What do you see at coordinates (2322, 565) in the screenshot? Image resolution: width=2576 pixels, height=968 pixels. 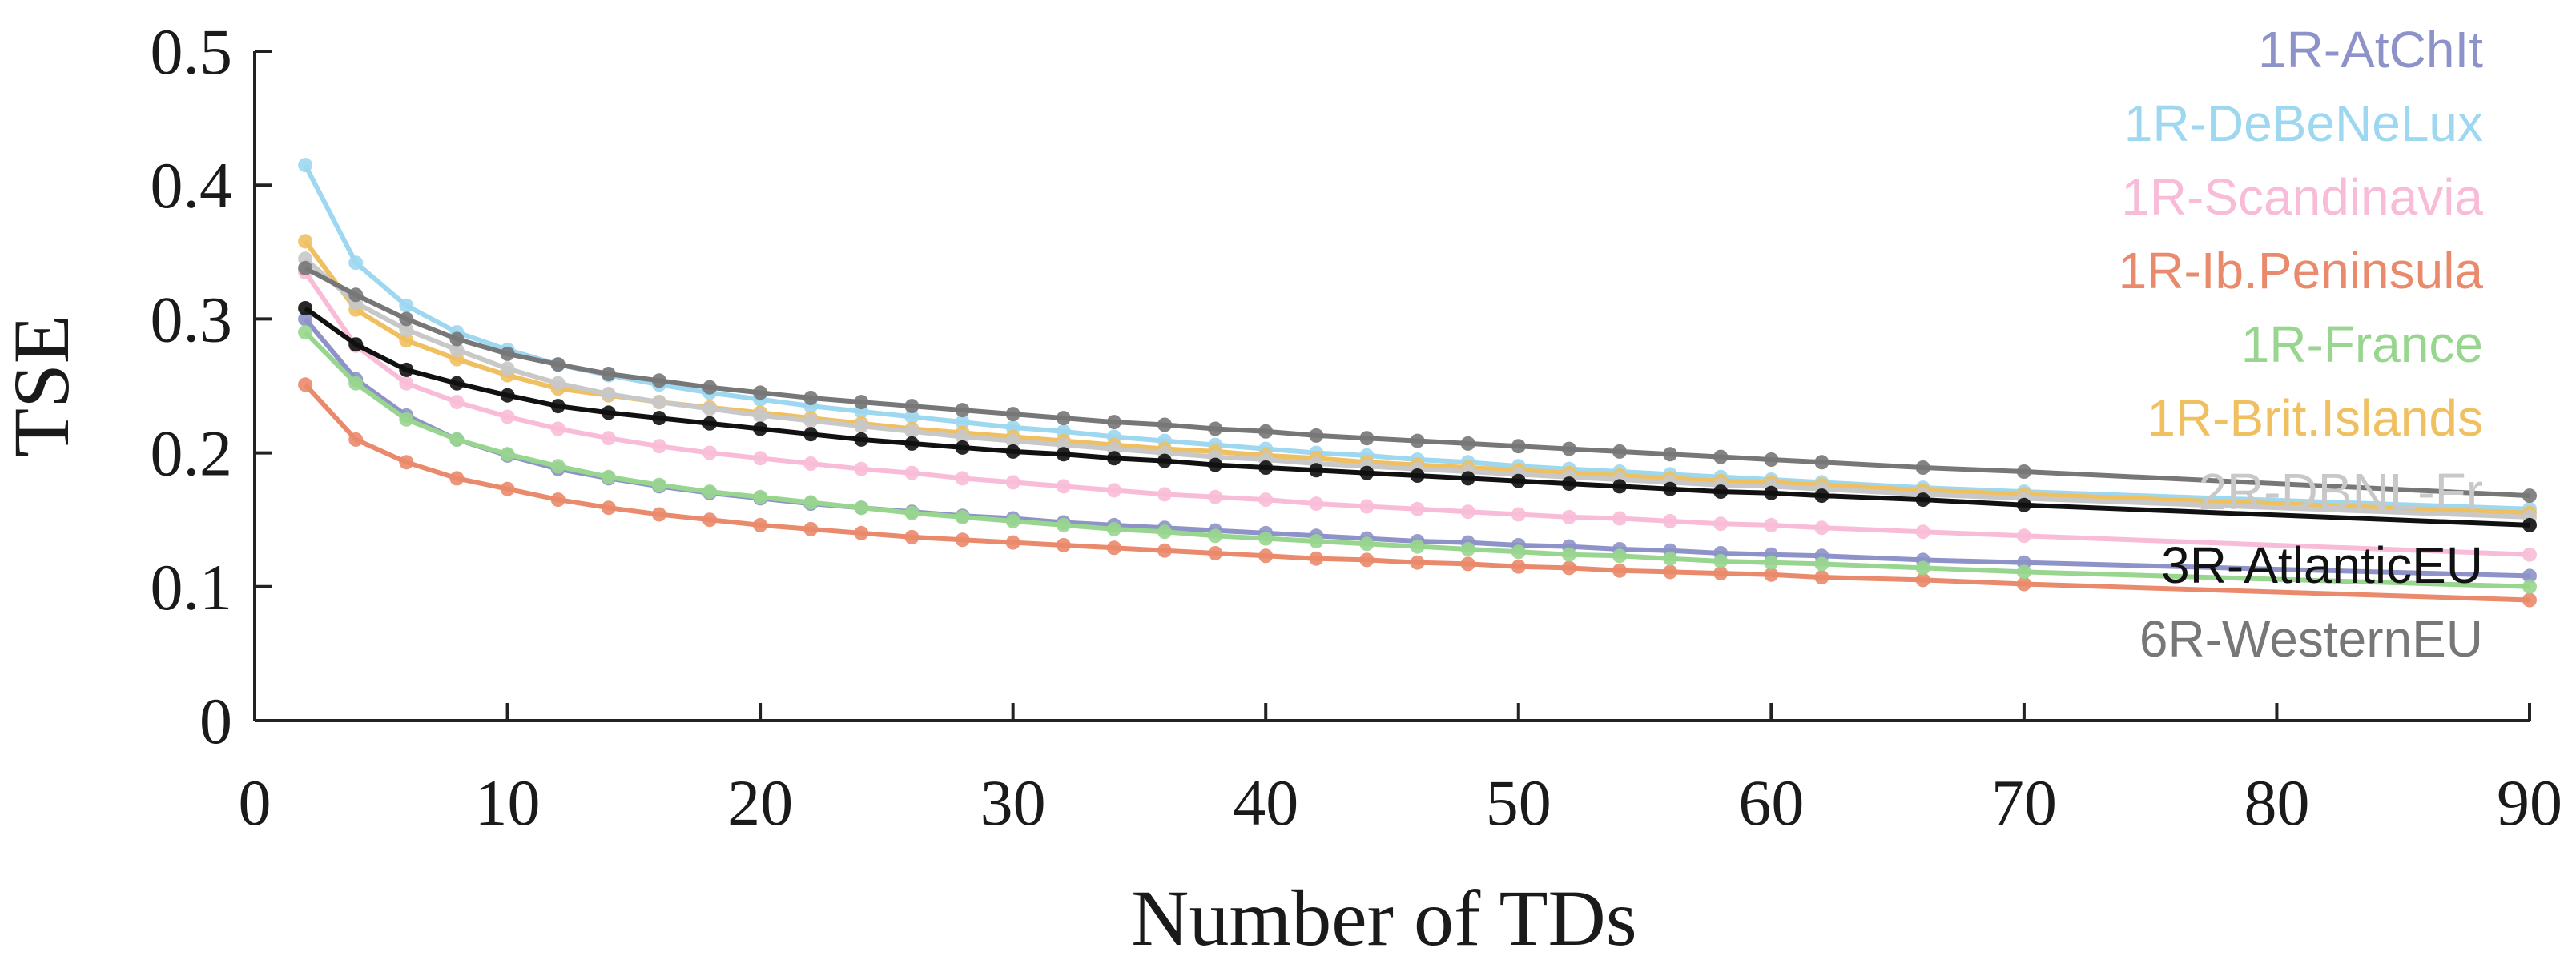 I see `legend-entry: 3R-AtlanticEU` at bounding box center [2322, 565].